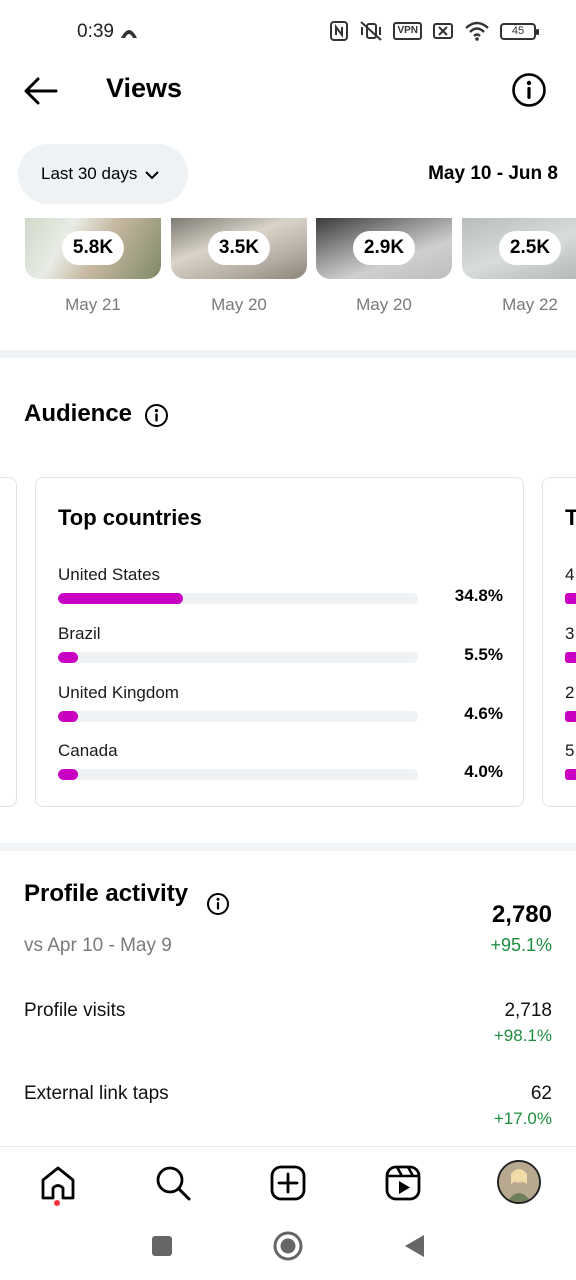  I want to click on metric-value: 62, so click(541, 1093).